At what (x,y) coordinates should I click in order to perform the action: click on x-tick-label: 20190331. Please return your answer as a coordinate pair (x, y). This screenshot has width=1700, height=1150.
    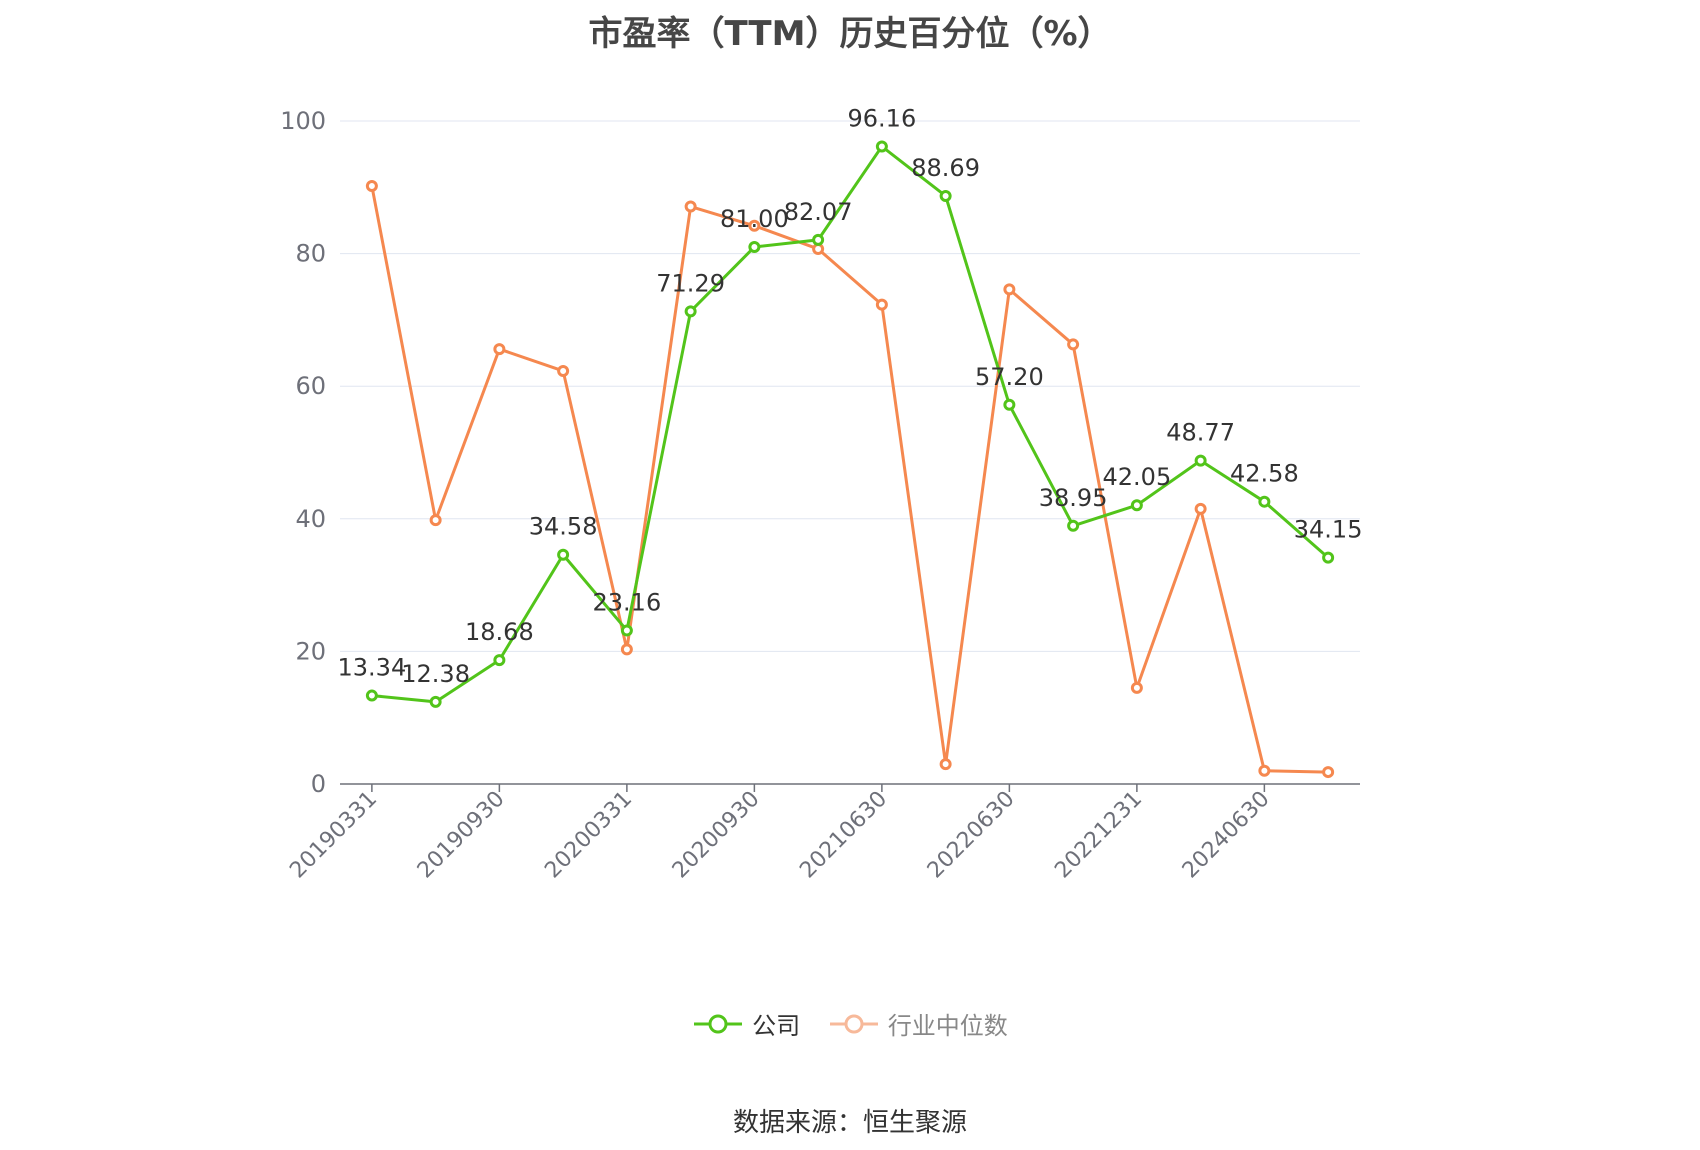
    Looking at the image, I should click on (333, 835).